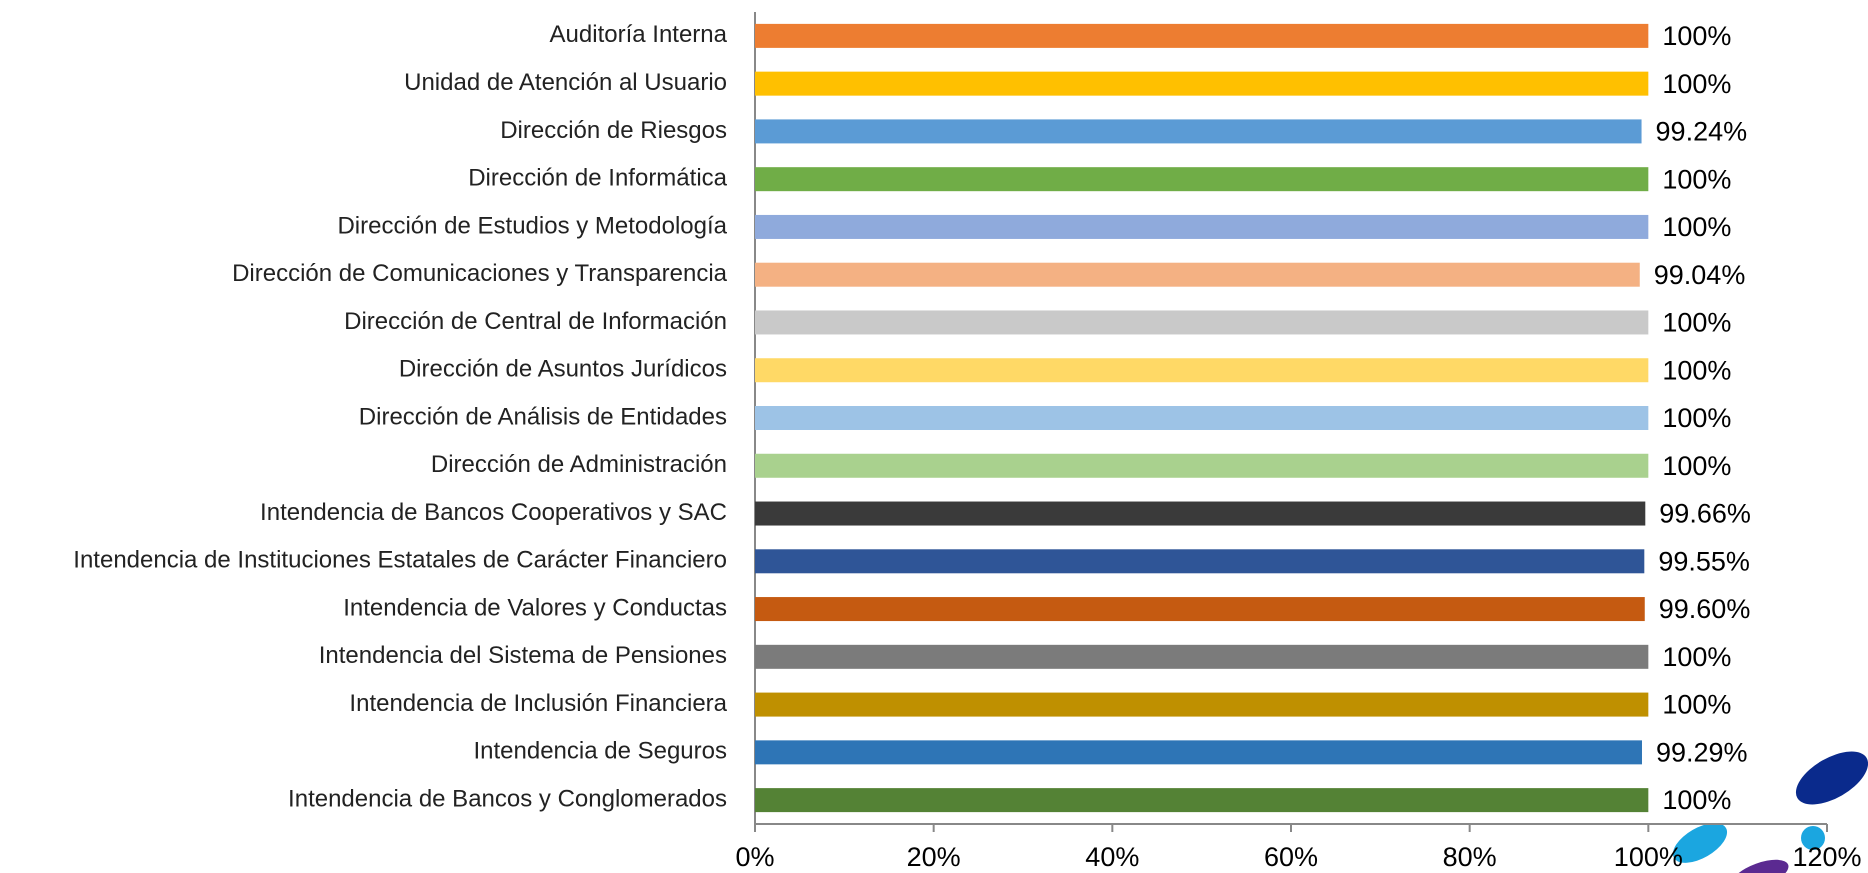  I want to click on value-label: 99.66%, so click(1705, 514).